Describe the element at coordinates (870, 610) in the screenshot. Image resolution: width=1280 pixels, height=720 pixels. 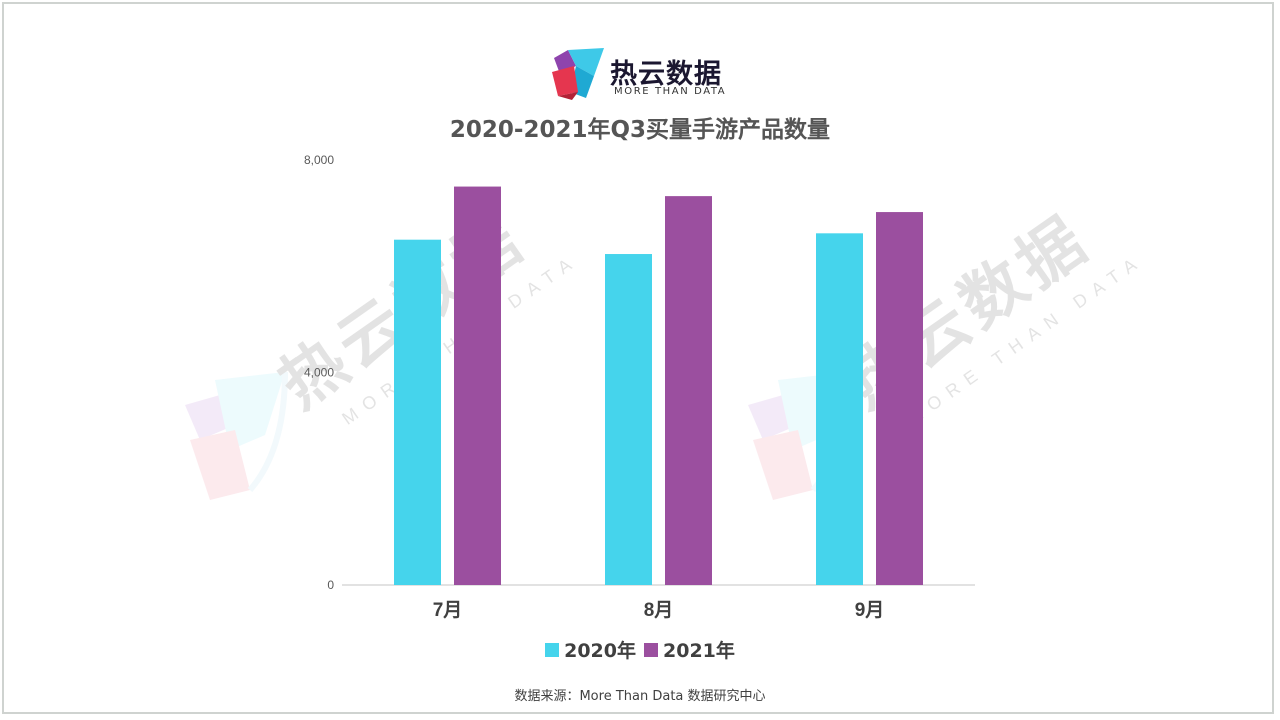
I see `x-tick-label: 9月` at that location.